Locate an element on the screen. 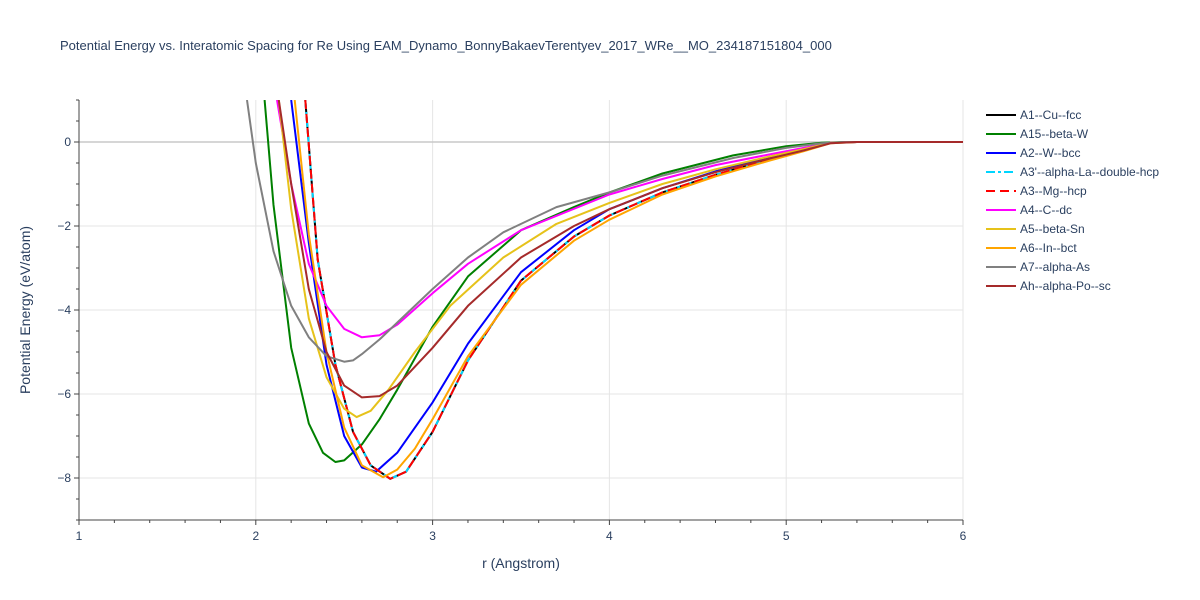 This screenshot has width=1200, height=600. x-tick-label: 3 is located at coordinates (432, 536).